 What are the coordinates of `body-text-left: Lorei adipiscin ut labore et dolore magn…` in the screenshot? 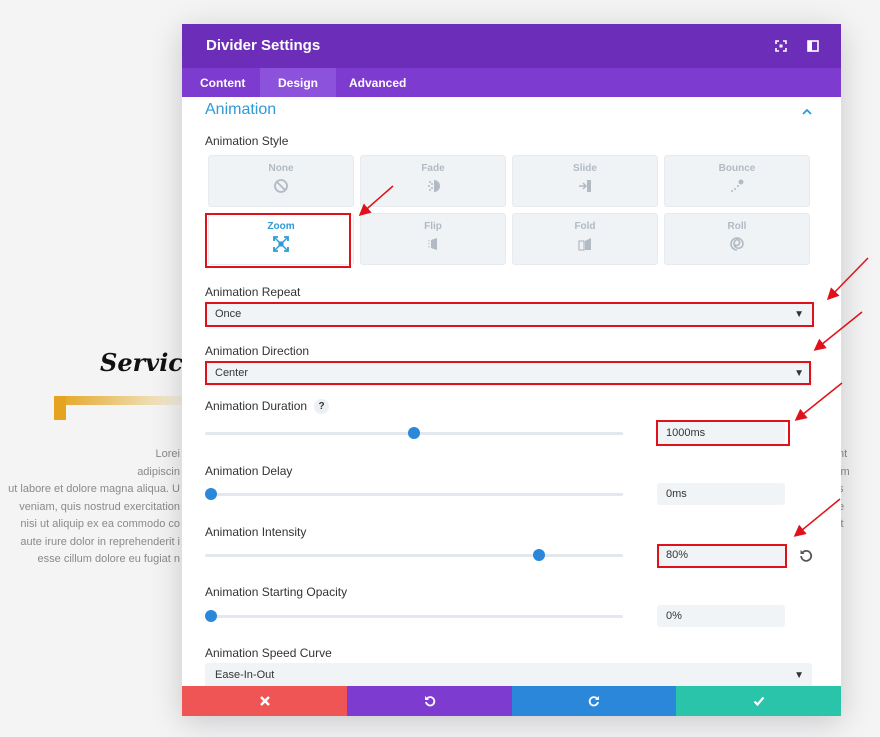 It's located at (94, 507).